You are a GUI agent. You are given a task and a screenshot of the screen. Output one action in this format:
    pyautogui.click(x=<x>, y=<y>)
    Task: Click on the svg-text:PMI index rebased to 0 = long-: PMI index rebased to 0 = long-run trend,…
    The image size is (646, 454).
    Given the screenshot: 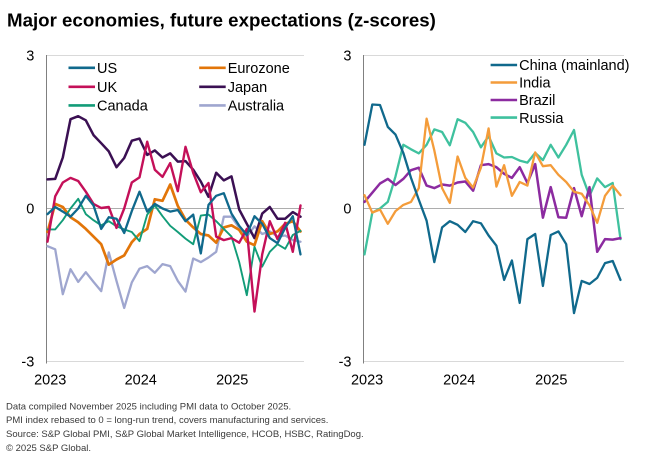 What is the action you would take?
    pyautogui.click(x=167, y=420)
    